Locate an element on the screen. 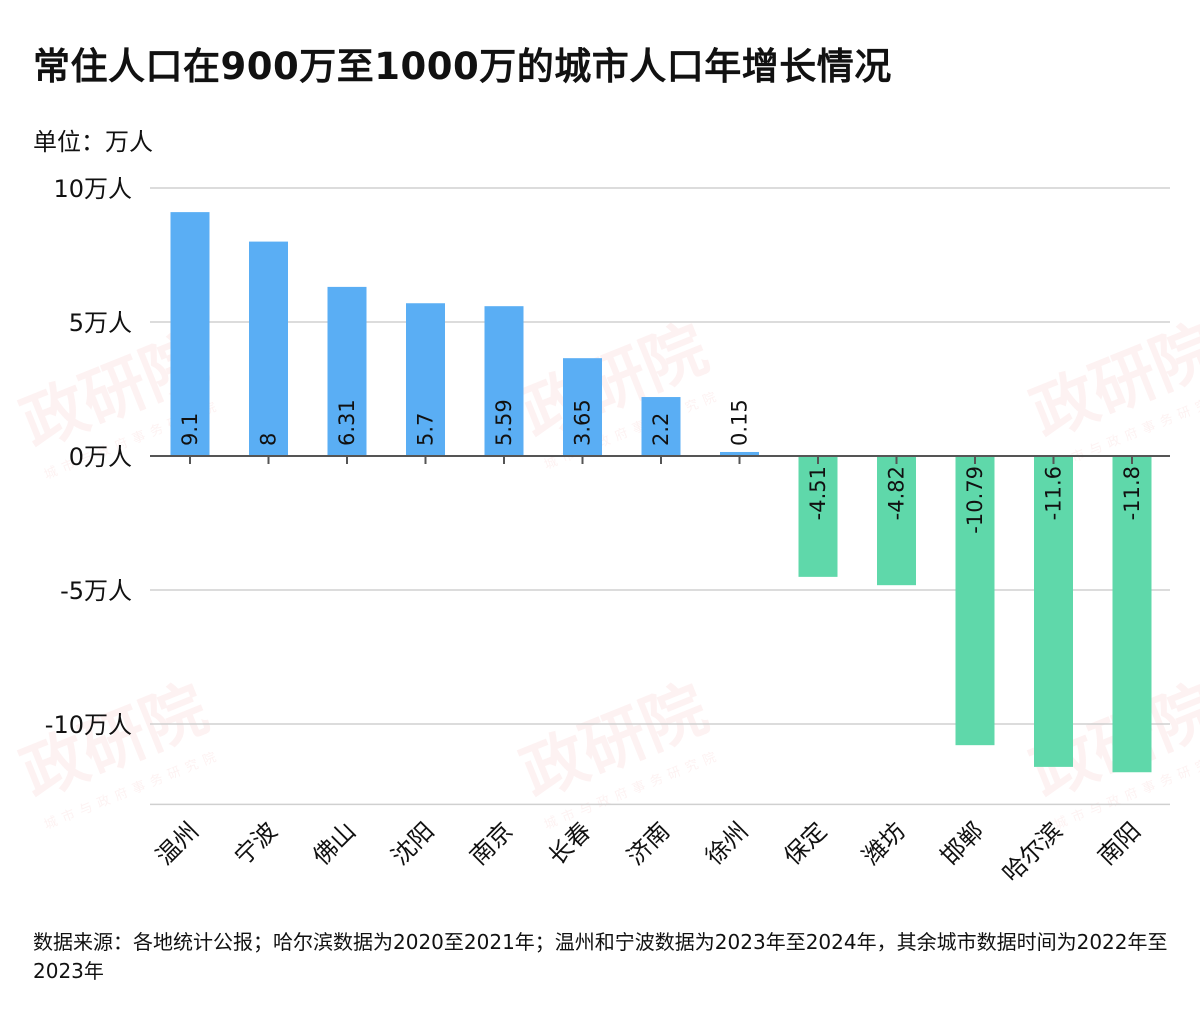 The width and height of the screenshot is (1200, 1020). x-tick-label: 潍坊 is located at coordinates (884, 844).